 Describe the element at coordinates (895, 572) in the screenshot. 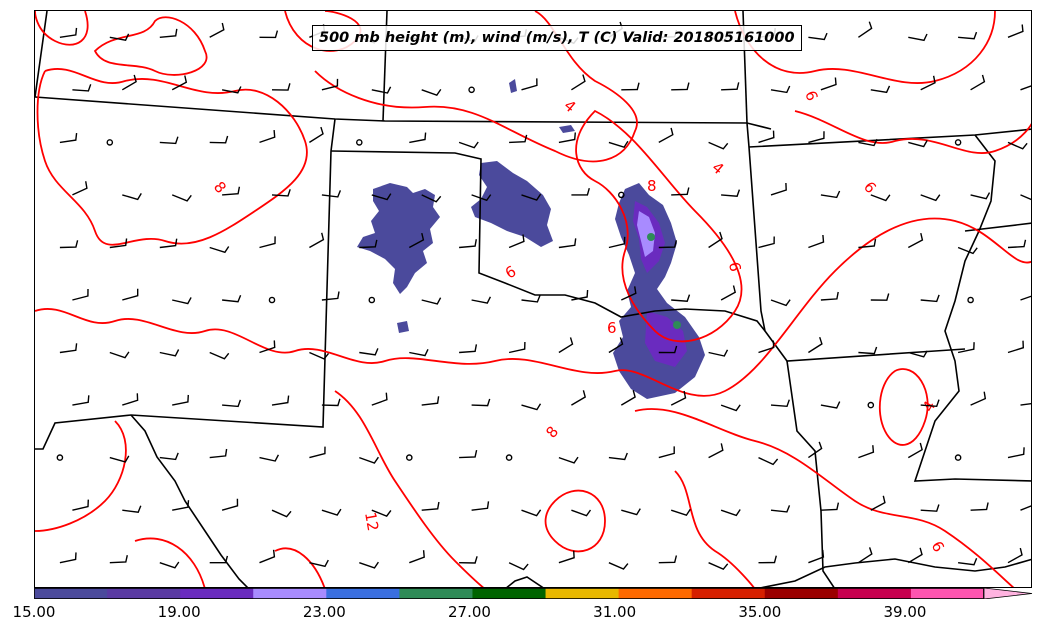

I see `coastline` at that location.